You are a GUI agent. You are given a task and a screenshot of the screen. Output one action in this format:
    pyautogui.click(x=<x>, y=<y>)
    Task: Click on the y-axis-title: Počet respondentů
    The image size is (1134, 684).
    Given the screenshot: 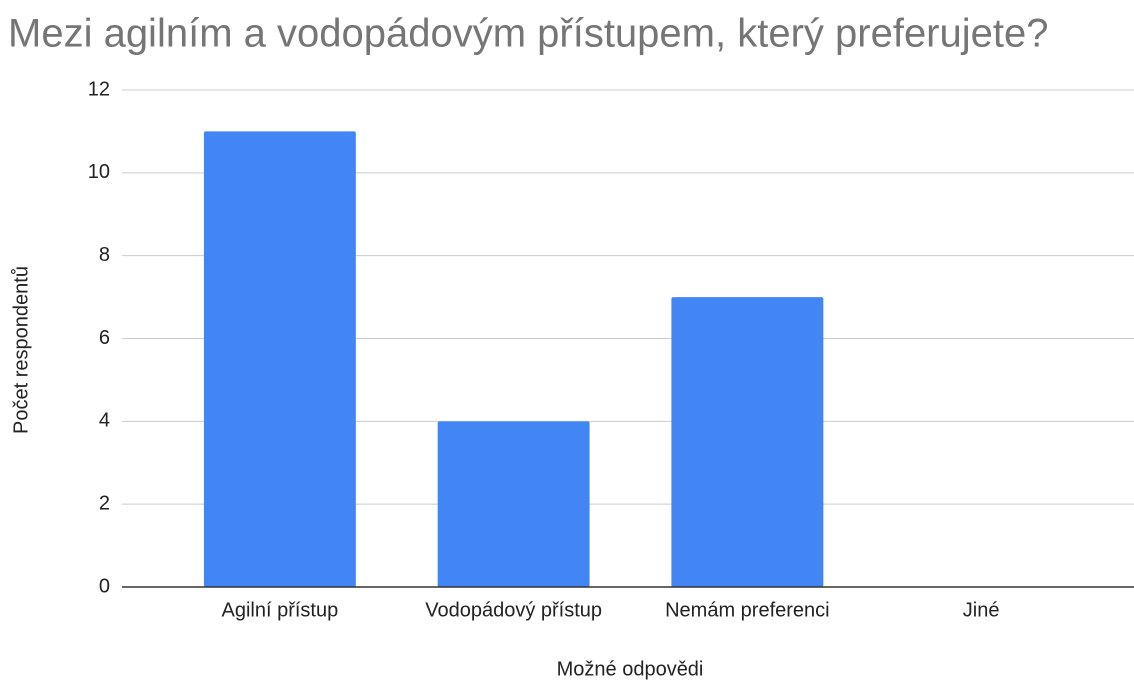 What is the action you would take?
    pyautogui.click(x=21, y=350)
    